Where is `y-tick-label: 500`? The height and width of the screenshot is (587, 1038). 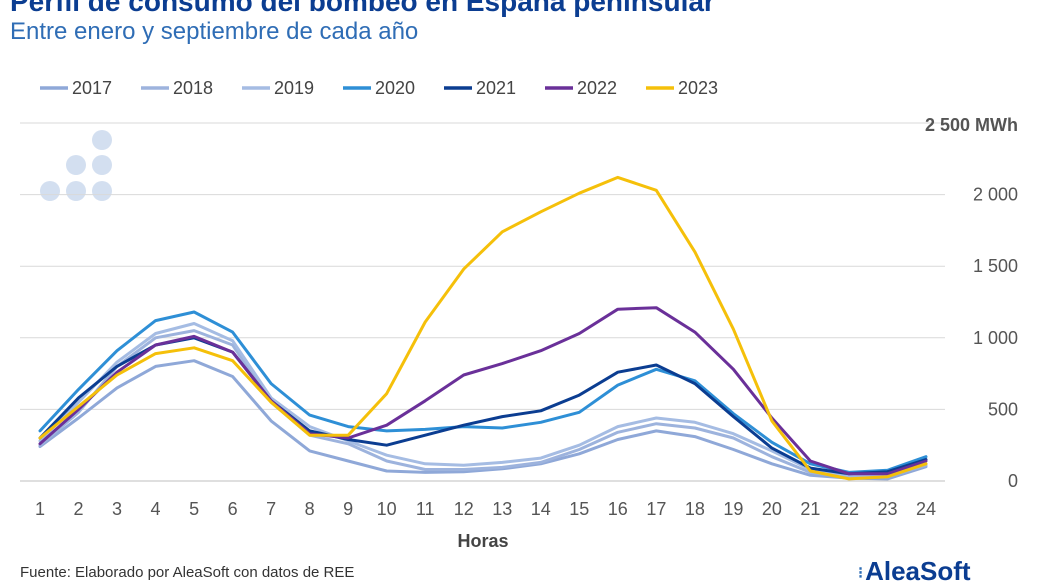
y-tick-label: 500 is located at coordinates (1003, 409).